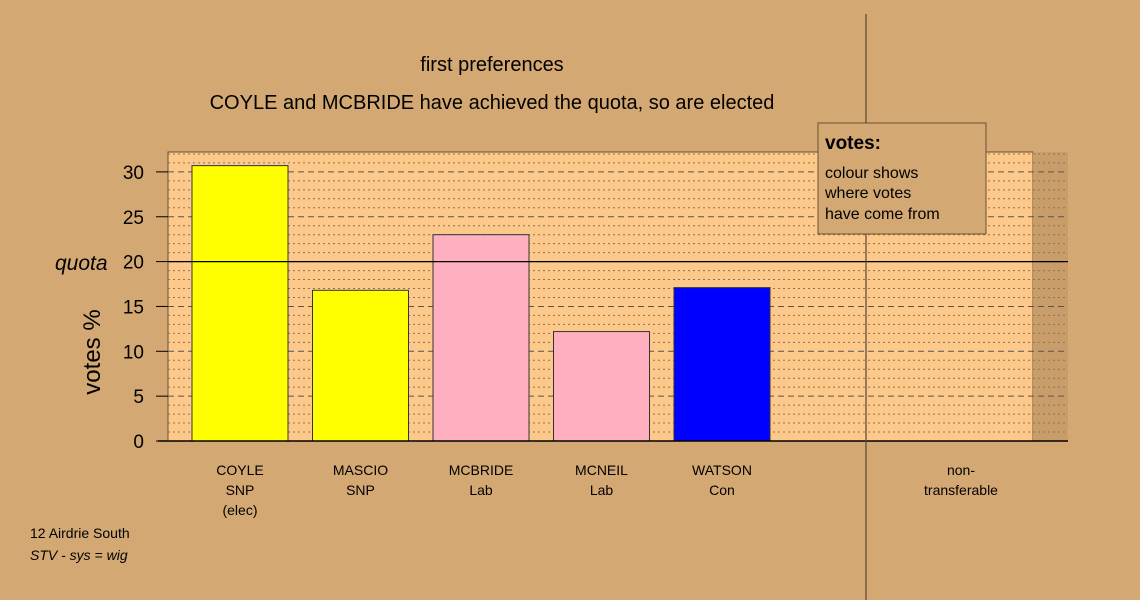 The image size is (1140, 600). I want to click on legend-line: colour shows, so click(871, 173).